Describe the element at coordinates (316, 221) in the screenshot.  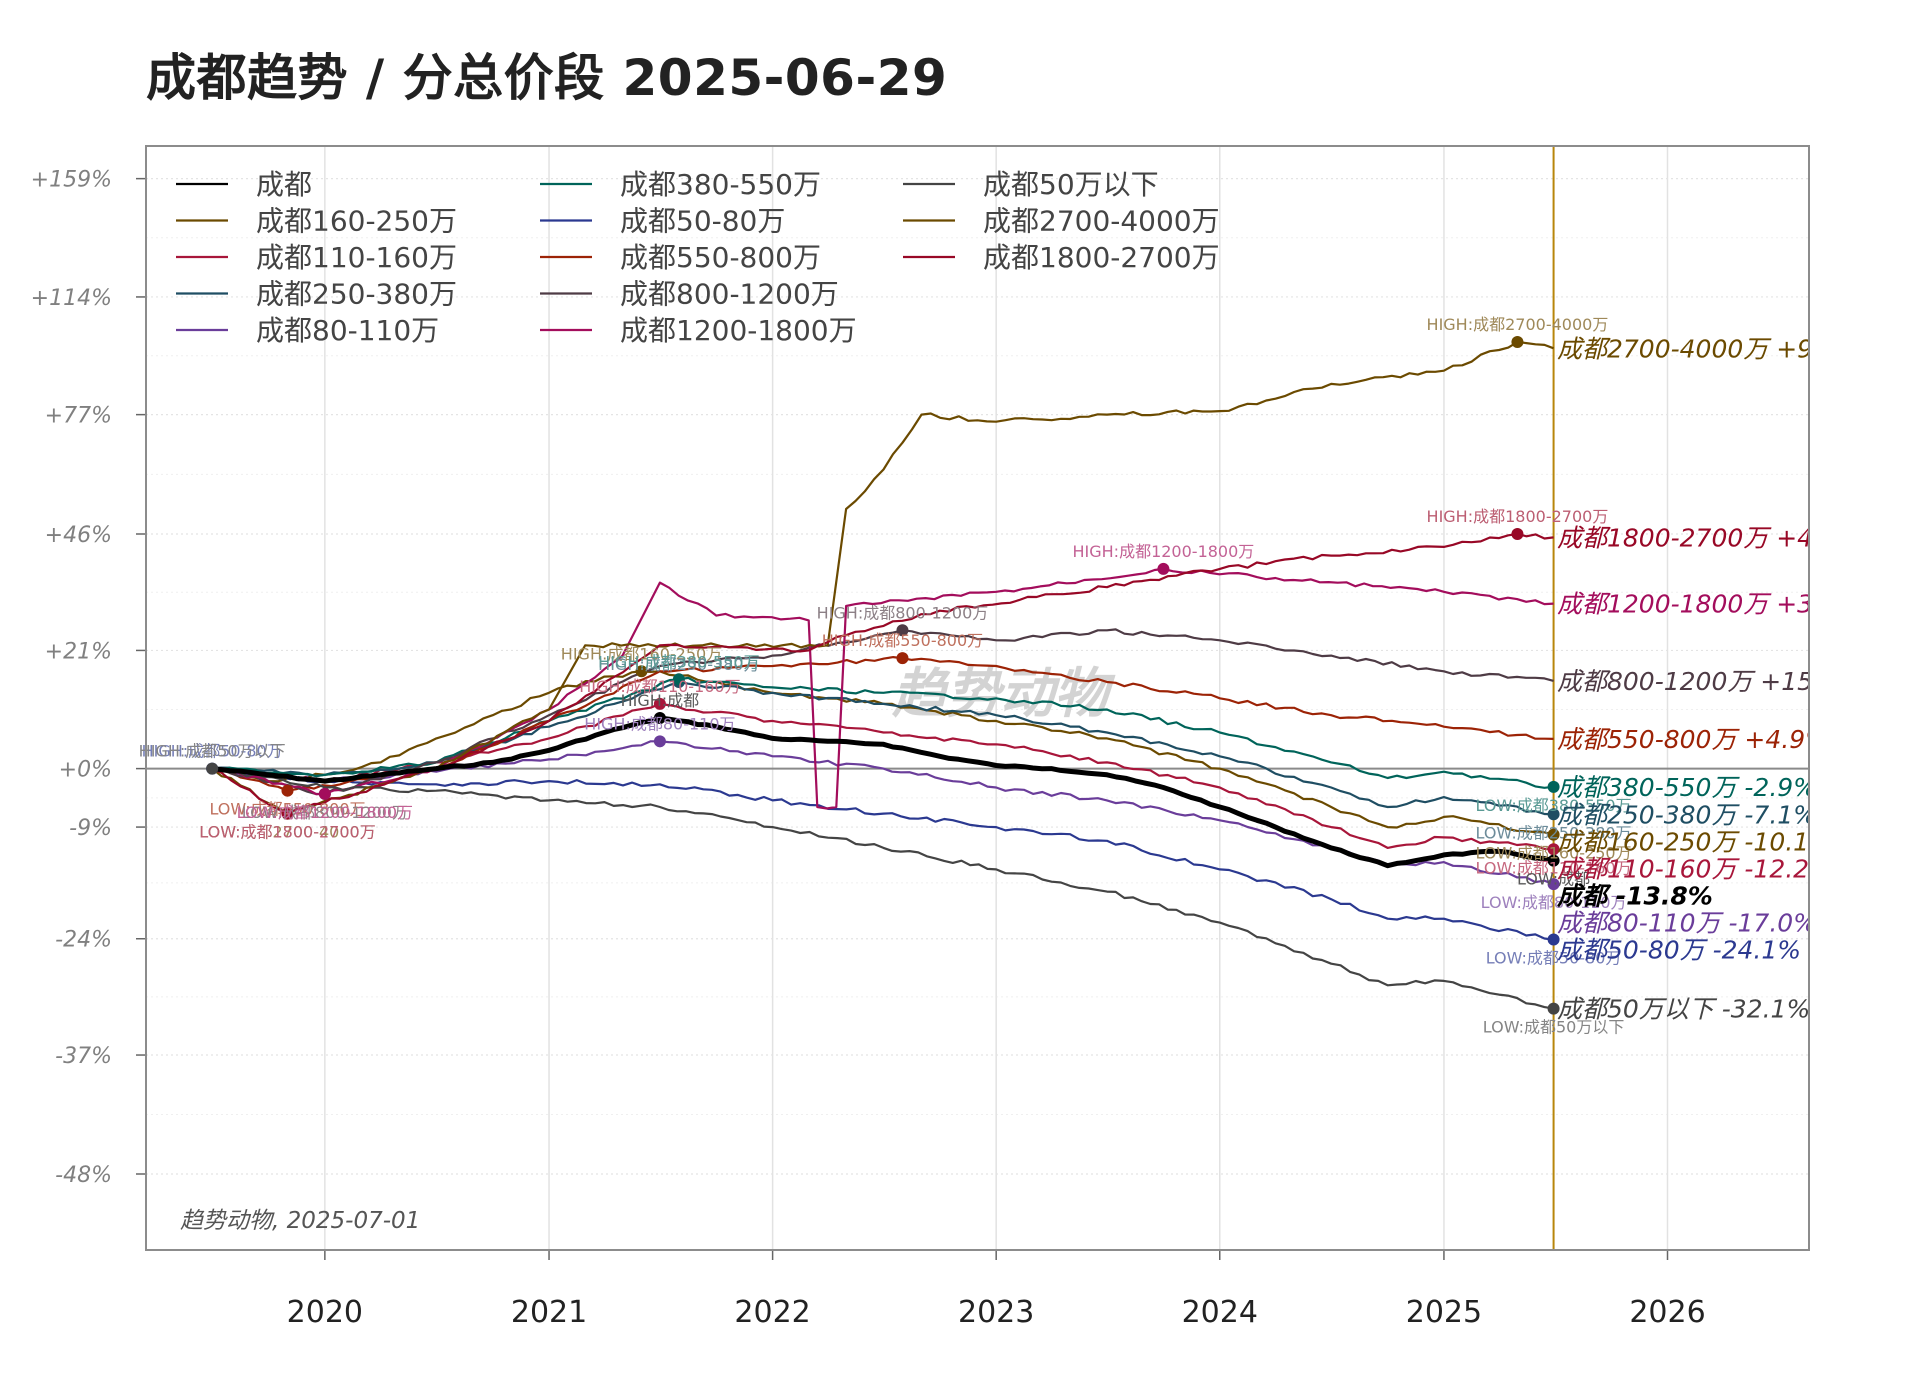
I see `legend-item: 成都160-250万` at that location.